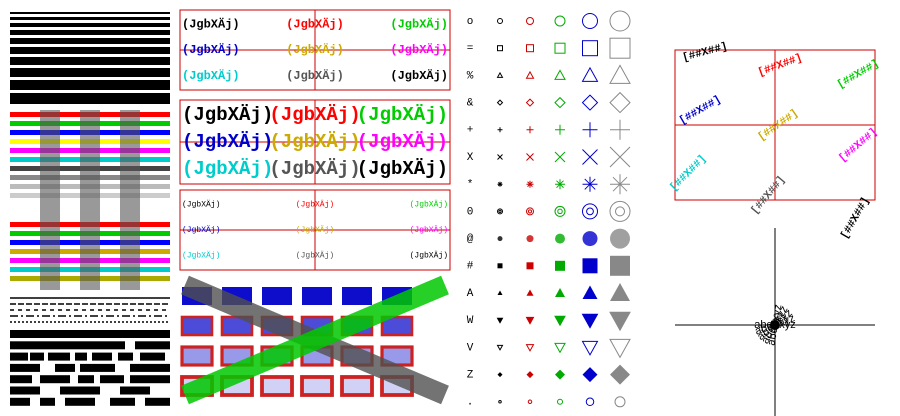  I want to click on marker-ring, so click(500, 211).